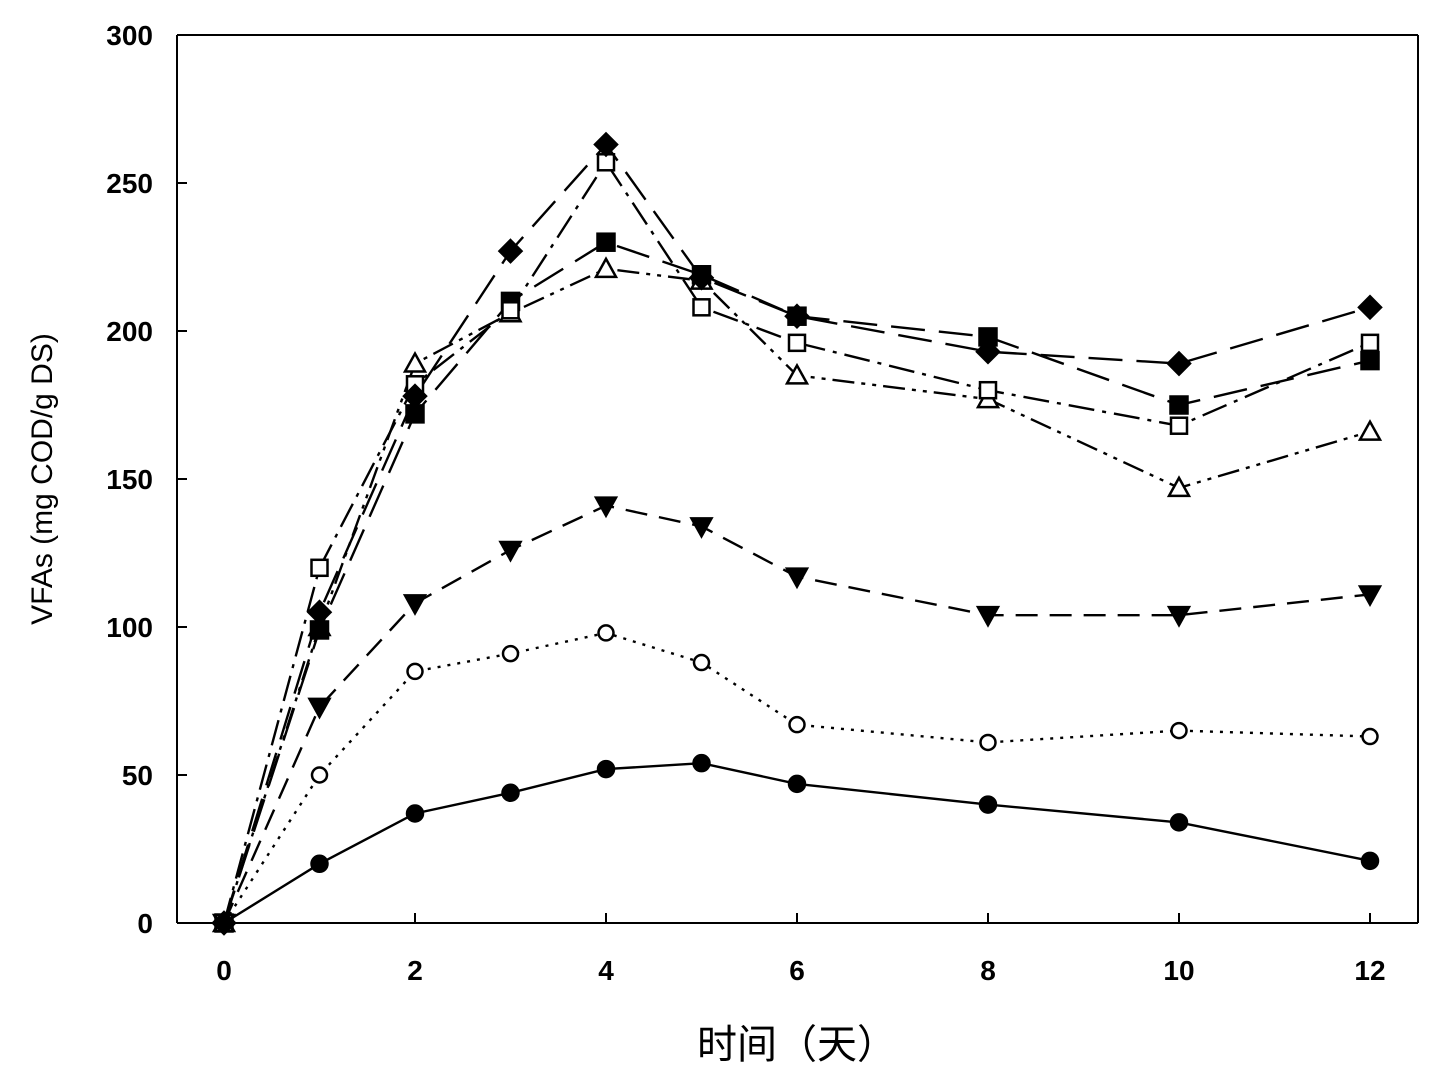  What do you see at coordinates (606, 970) in the screenshot?
I see `x-tick-label: 4` at bounding box center [606, 970].